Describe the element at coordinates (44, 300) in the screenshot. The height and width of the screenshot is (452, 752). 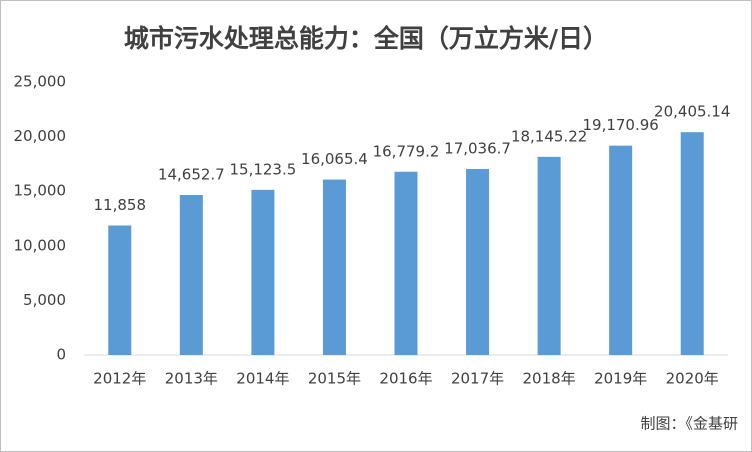
I see `y-tick-label: 5,000` at that location.